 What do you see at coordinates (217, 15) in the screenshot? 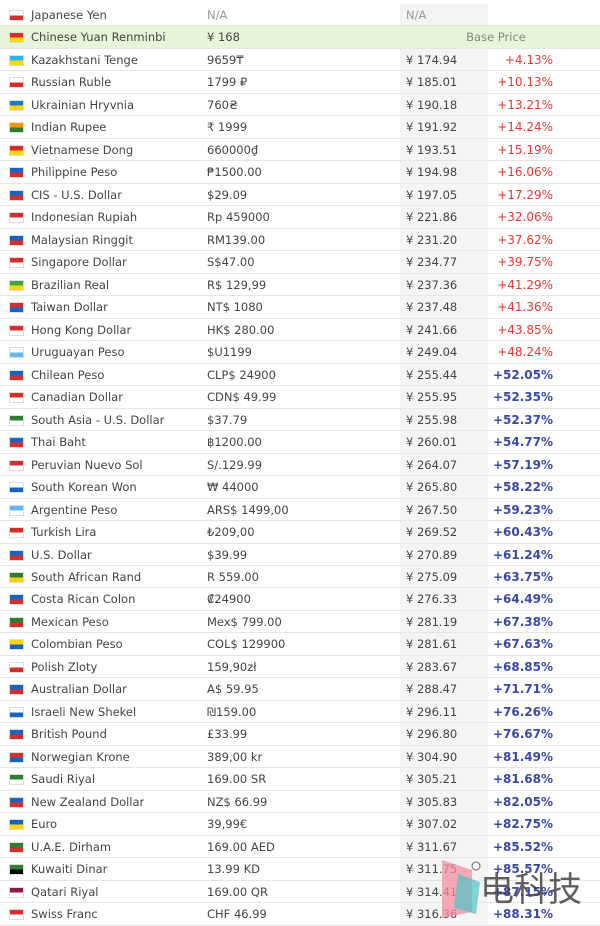
I see `local-price: N/A` at bounding box center [217, 15].